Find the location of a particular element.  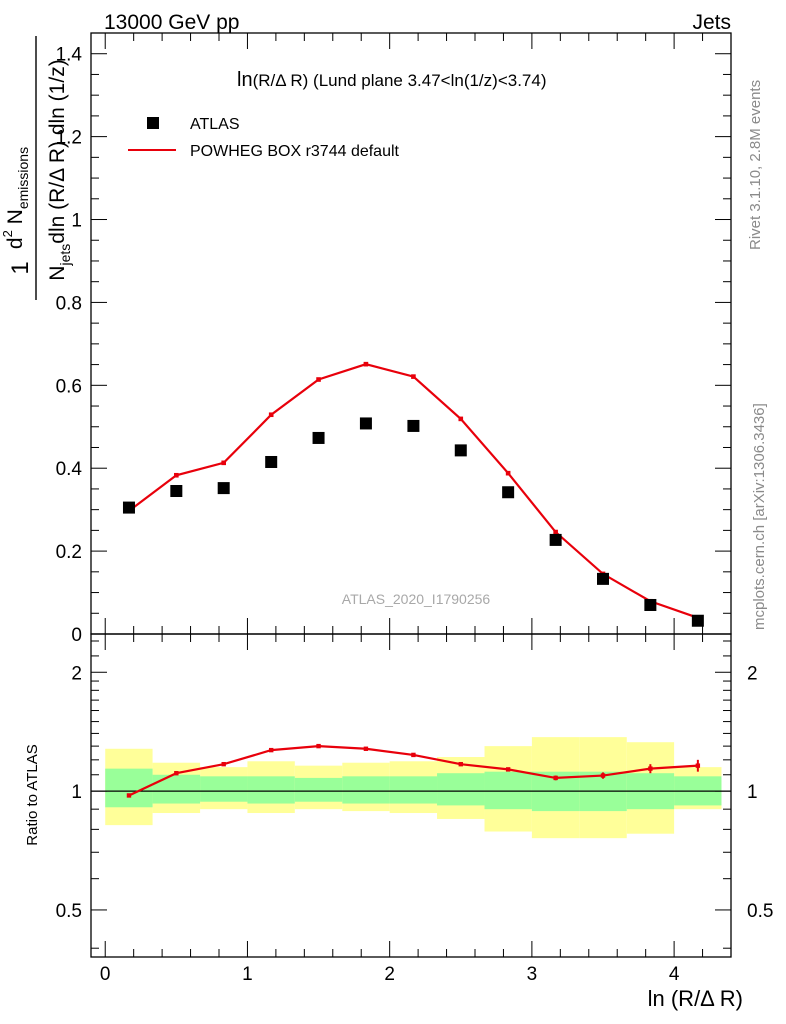

legend: ATLAS POWHEG BOX r3744 default is located at coordinates (264, 138).